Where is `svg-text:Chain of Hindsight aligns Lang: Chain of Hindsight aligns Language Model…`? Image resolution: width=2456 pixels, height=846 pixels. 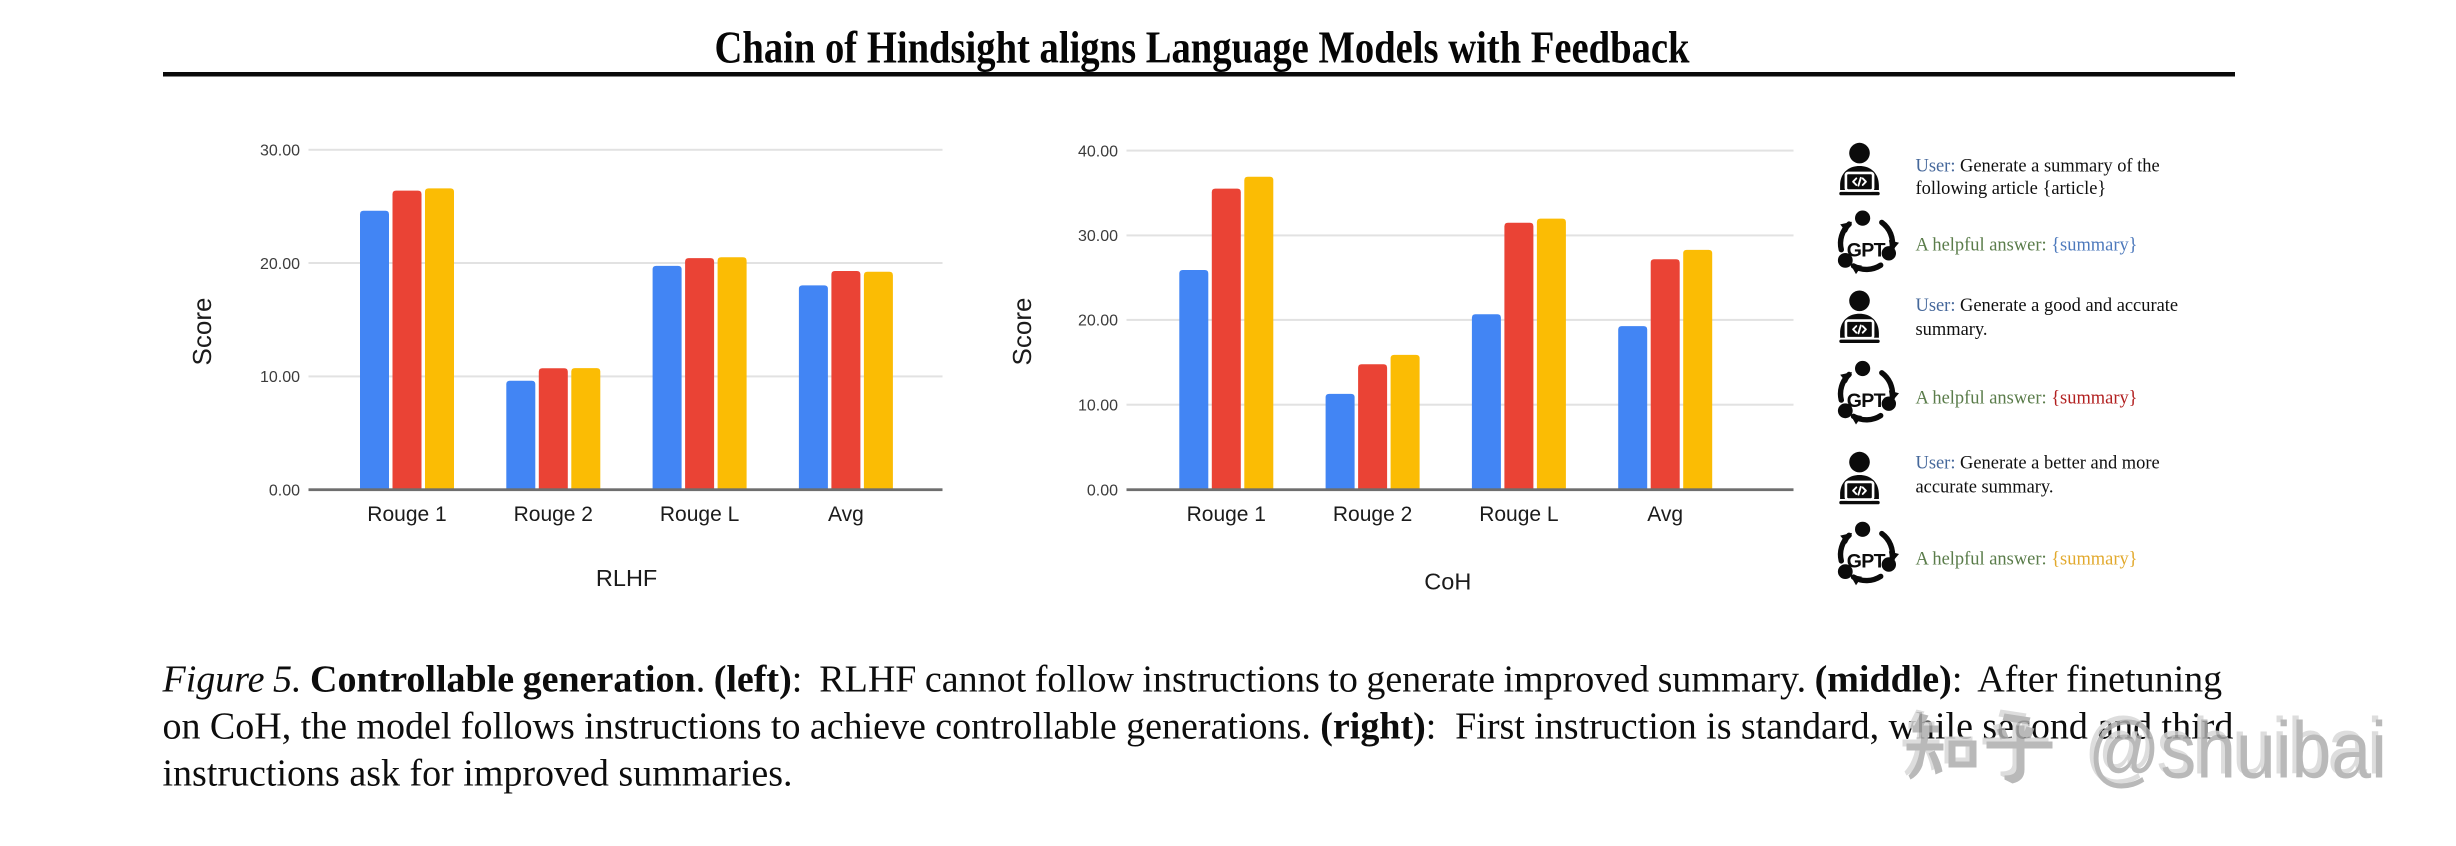 svg-text:Chain of Hindsight aligns Lang: Chain of Hindsight aligns Language Model… is located at coordinates (1202, 47).